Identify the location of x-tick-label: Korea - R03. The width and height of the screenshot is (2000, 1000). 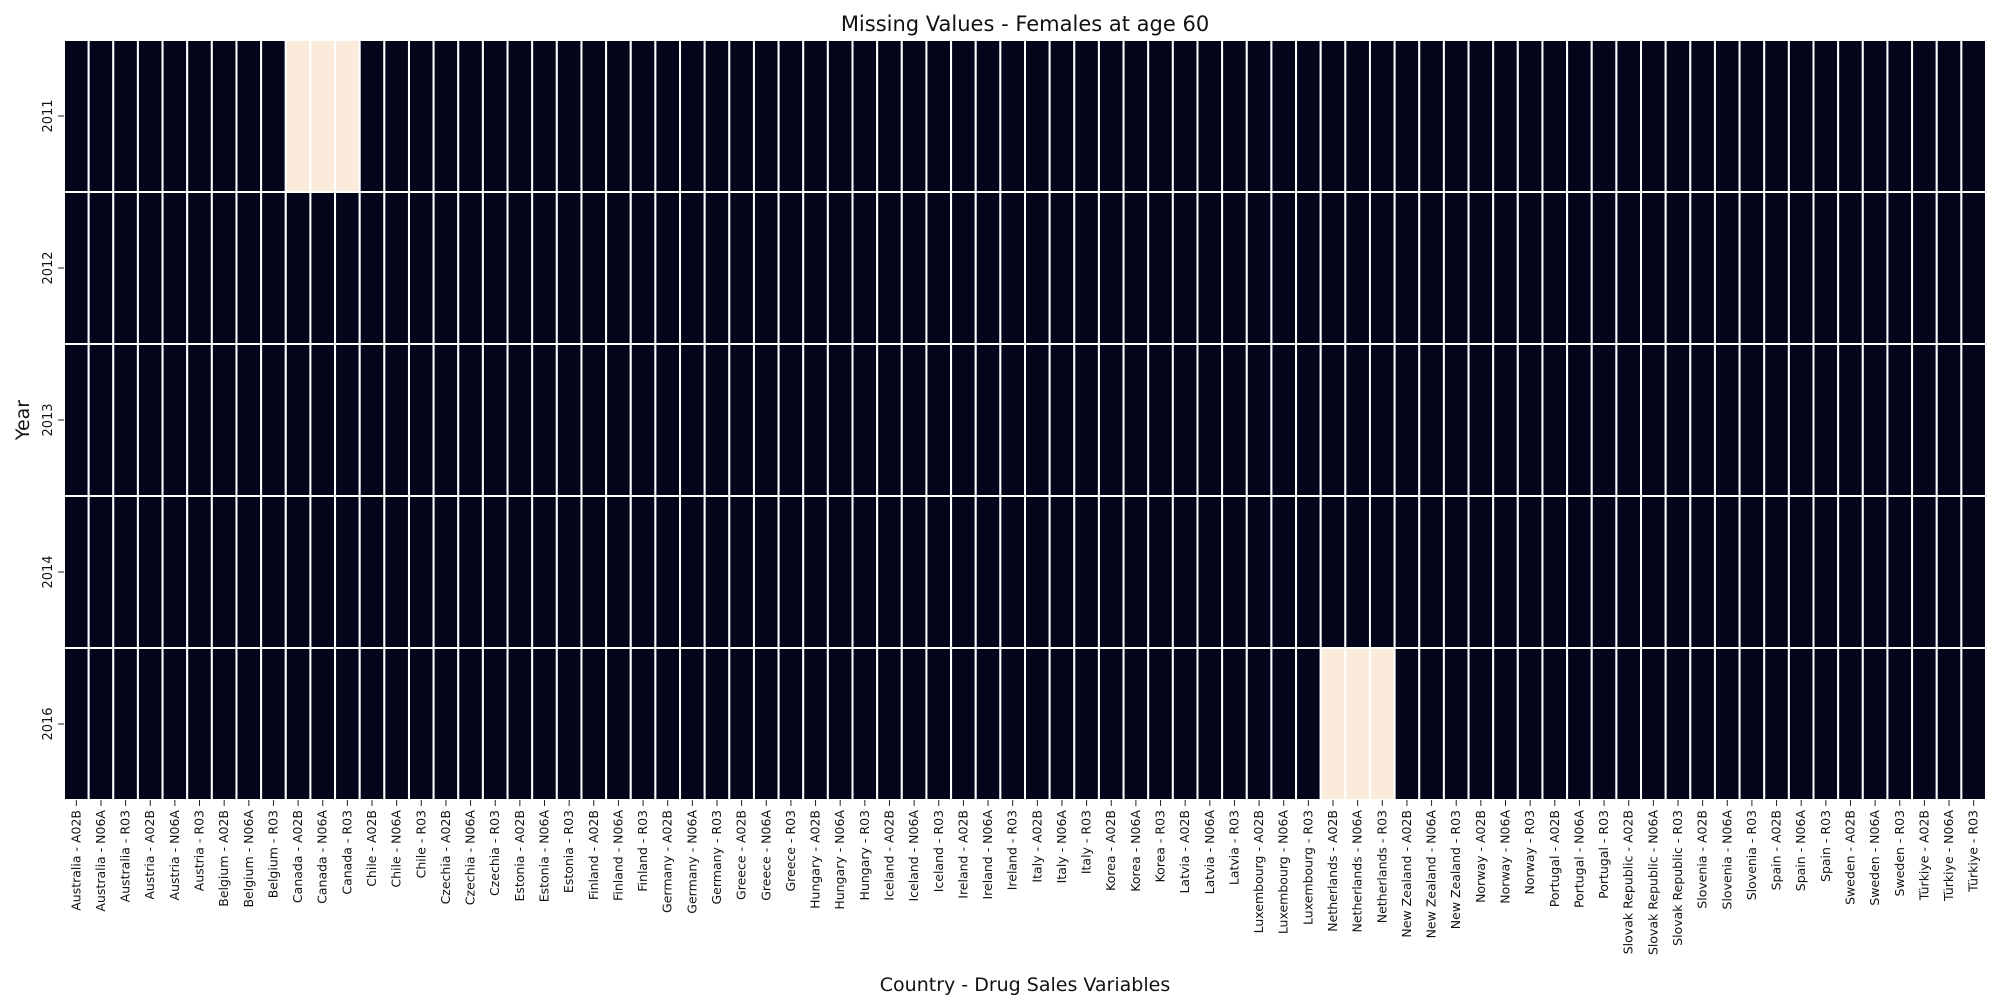
(1160, 846).